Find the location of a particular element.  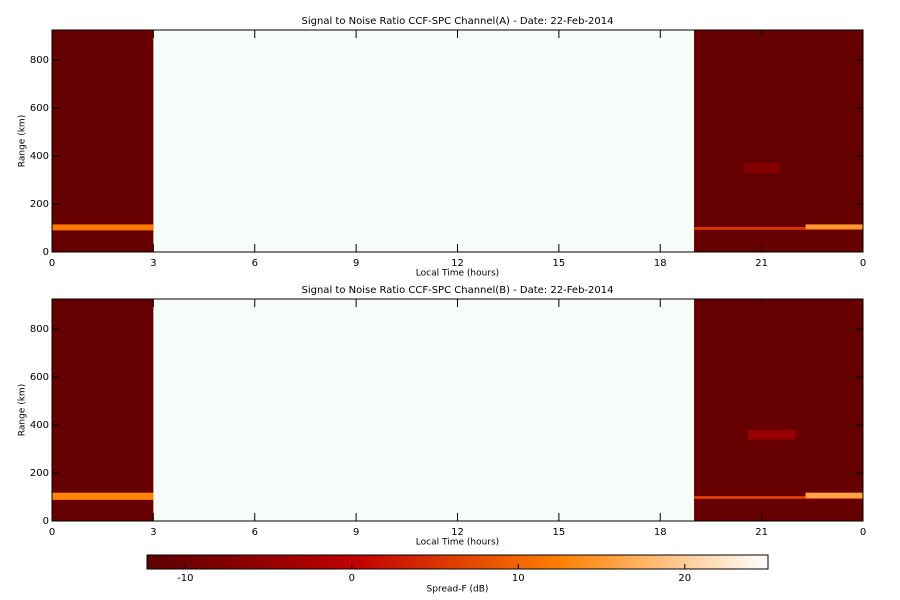

colorbar-tick-label: 10 is located at coordinates (518, 578).